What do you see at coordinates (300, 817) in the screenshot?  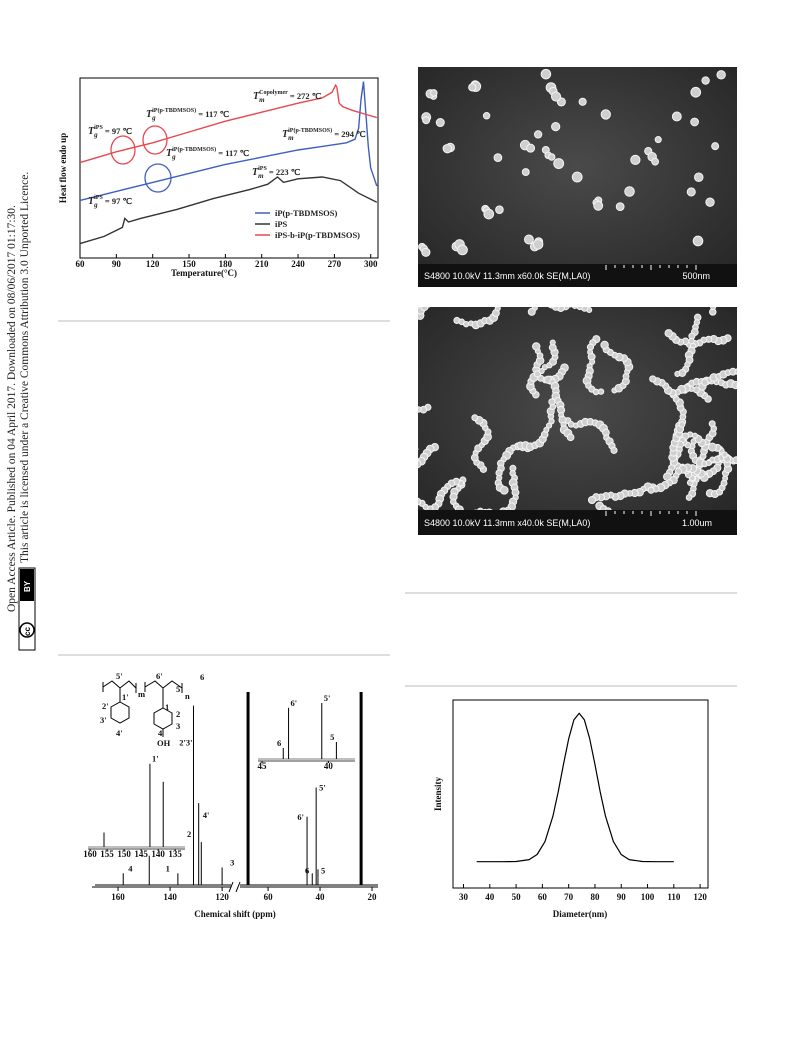 I see `peak-label: 6'` at bounding box center [300, 817].